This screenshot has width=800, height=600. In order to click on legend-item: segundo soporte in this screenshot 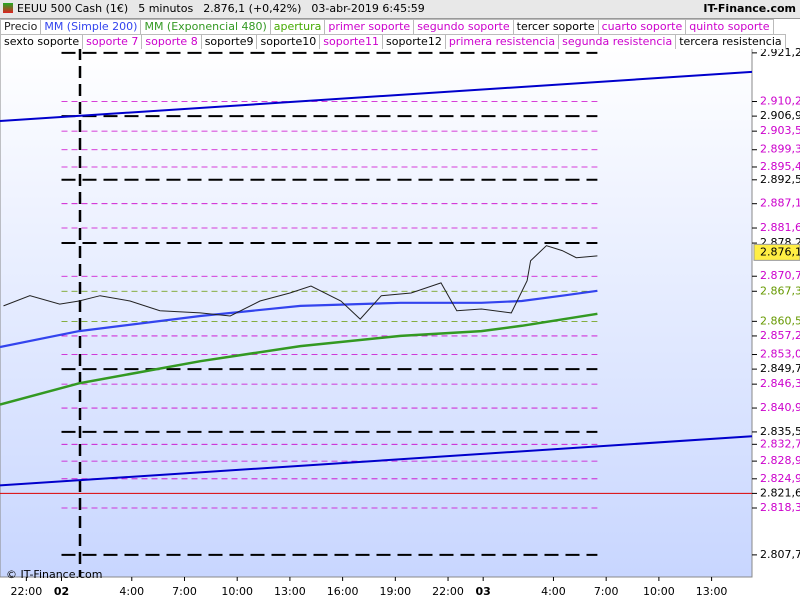, I will do `click(463, 27)`.